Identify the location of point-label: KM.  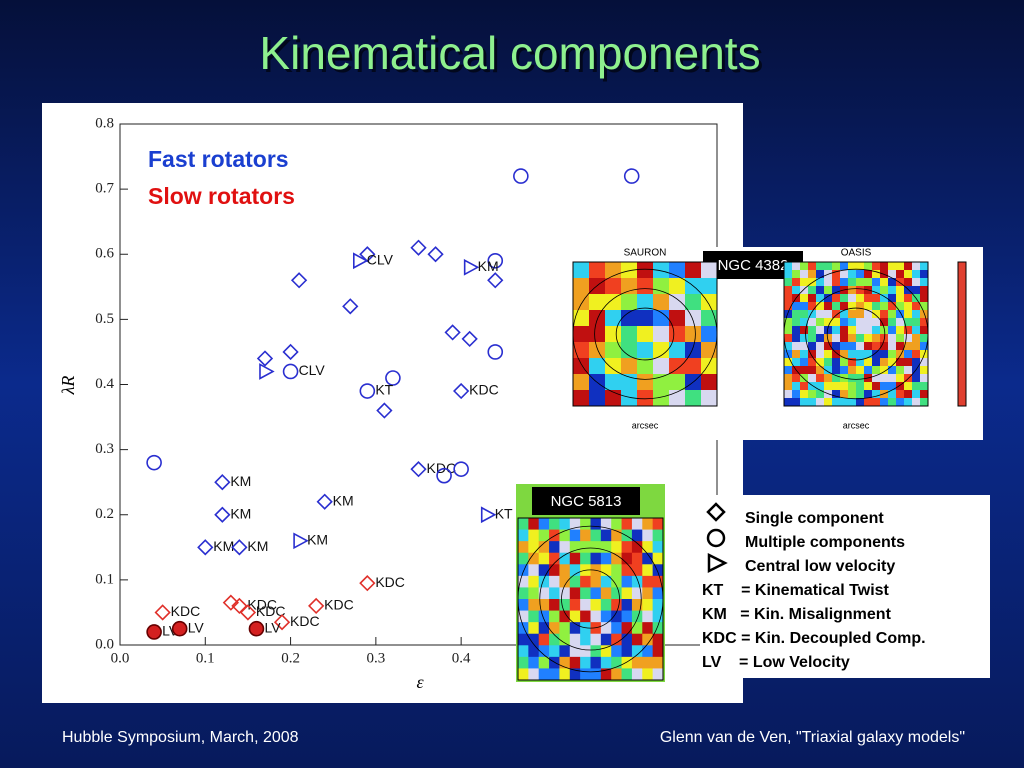
(240, 513).